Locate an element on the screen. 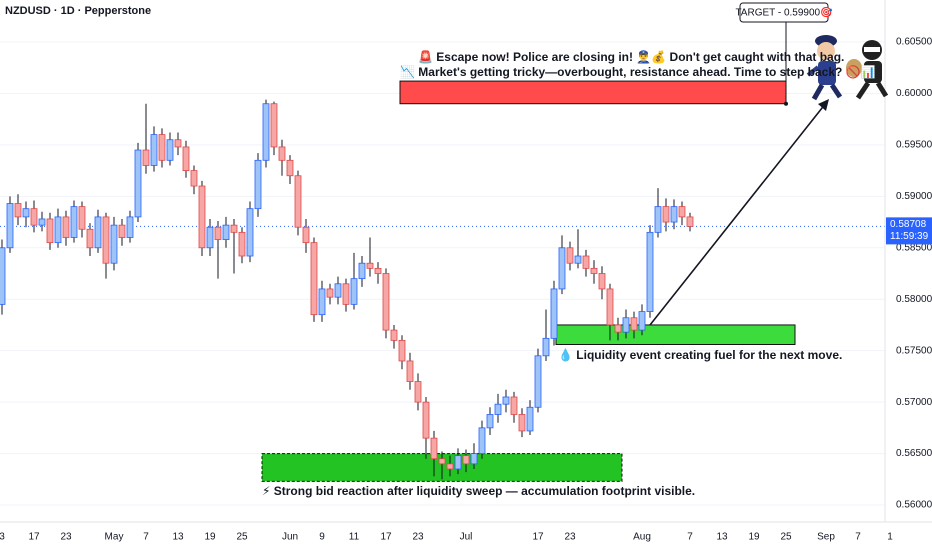 This screenshot has height=550, width=932. x-tick-label: 17 is located at coordinates (538, 537).